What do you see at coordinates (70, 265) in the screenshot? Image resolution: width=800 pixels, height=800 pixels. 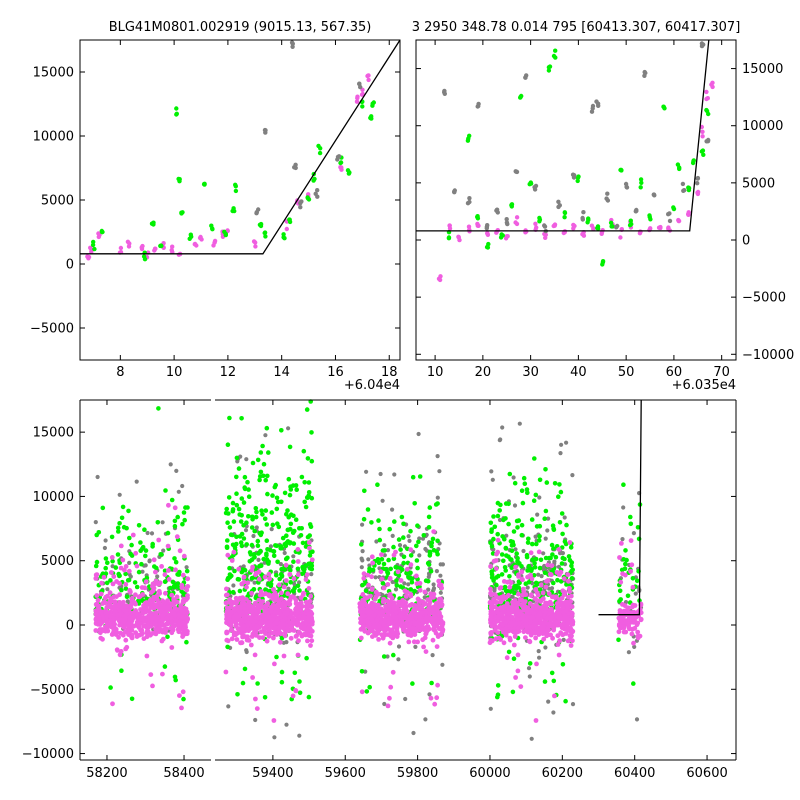 I see `y-tick-label: 0` at bounding box center [70, 265].